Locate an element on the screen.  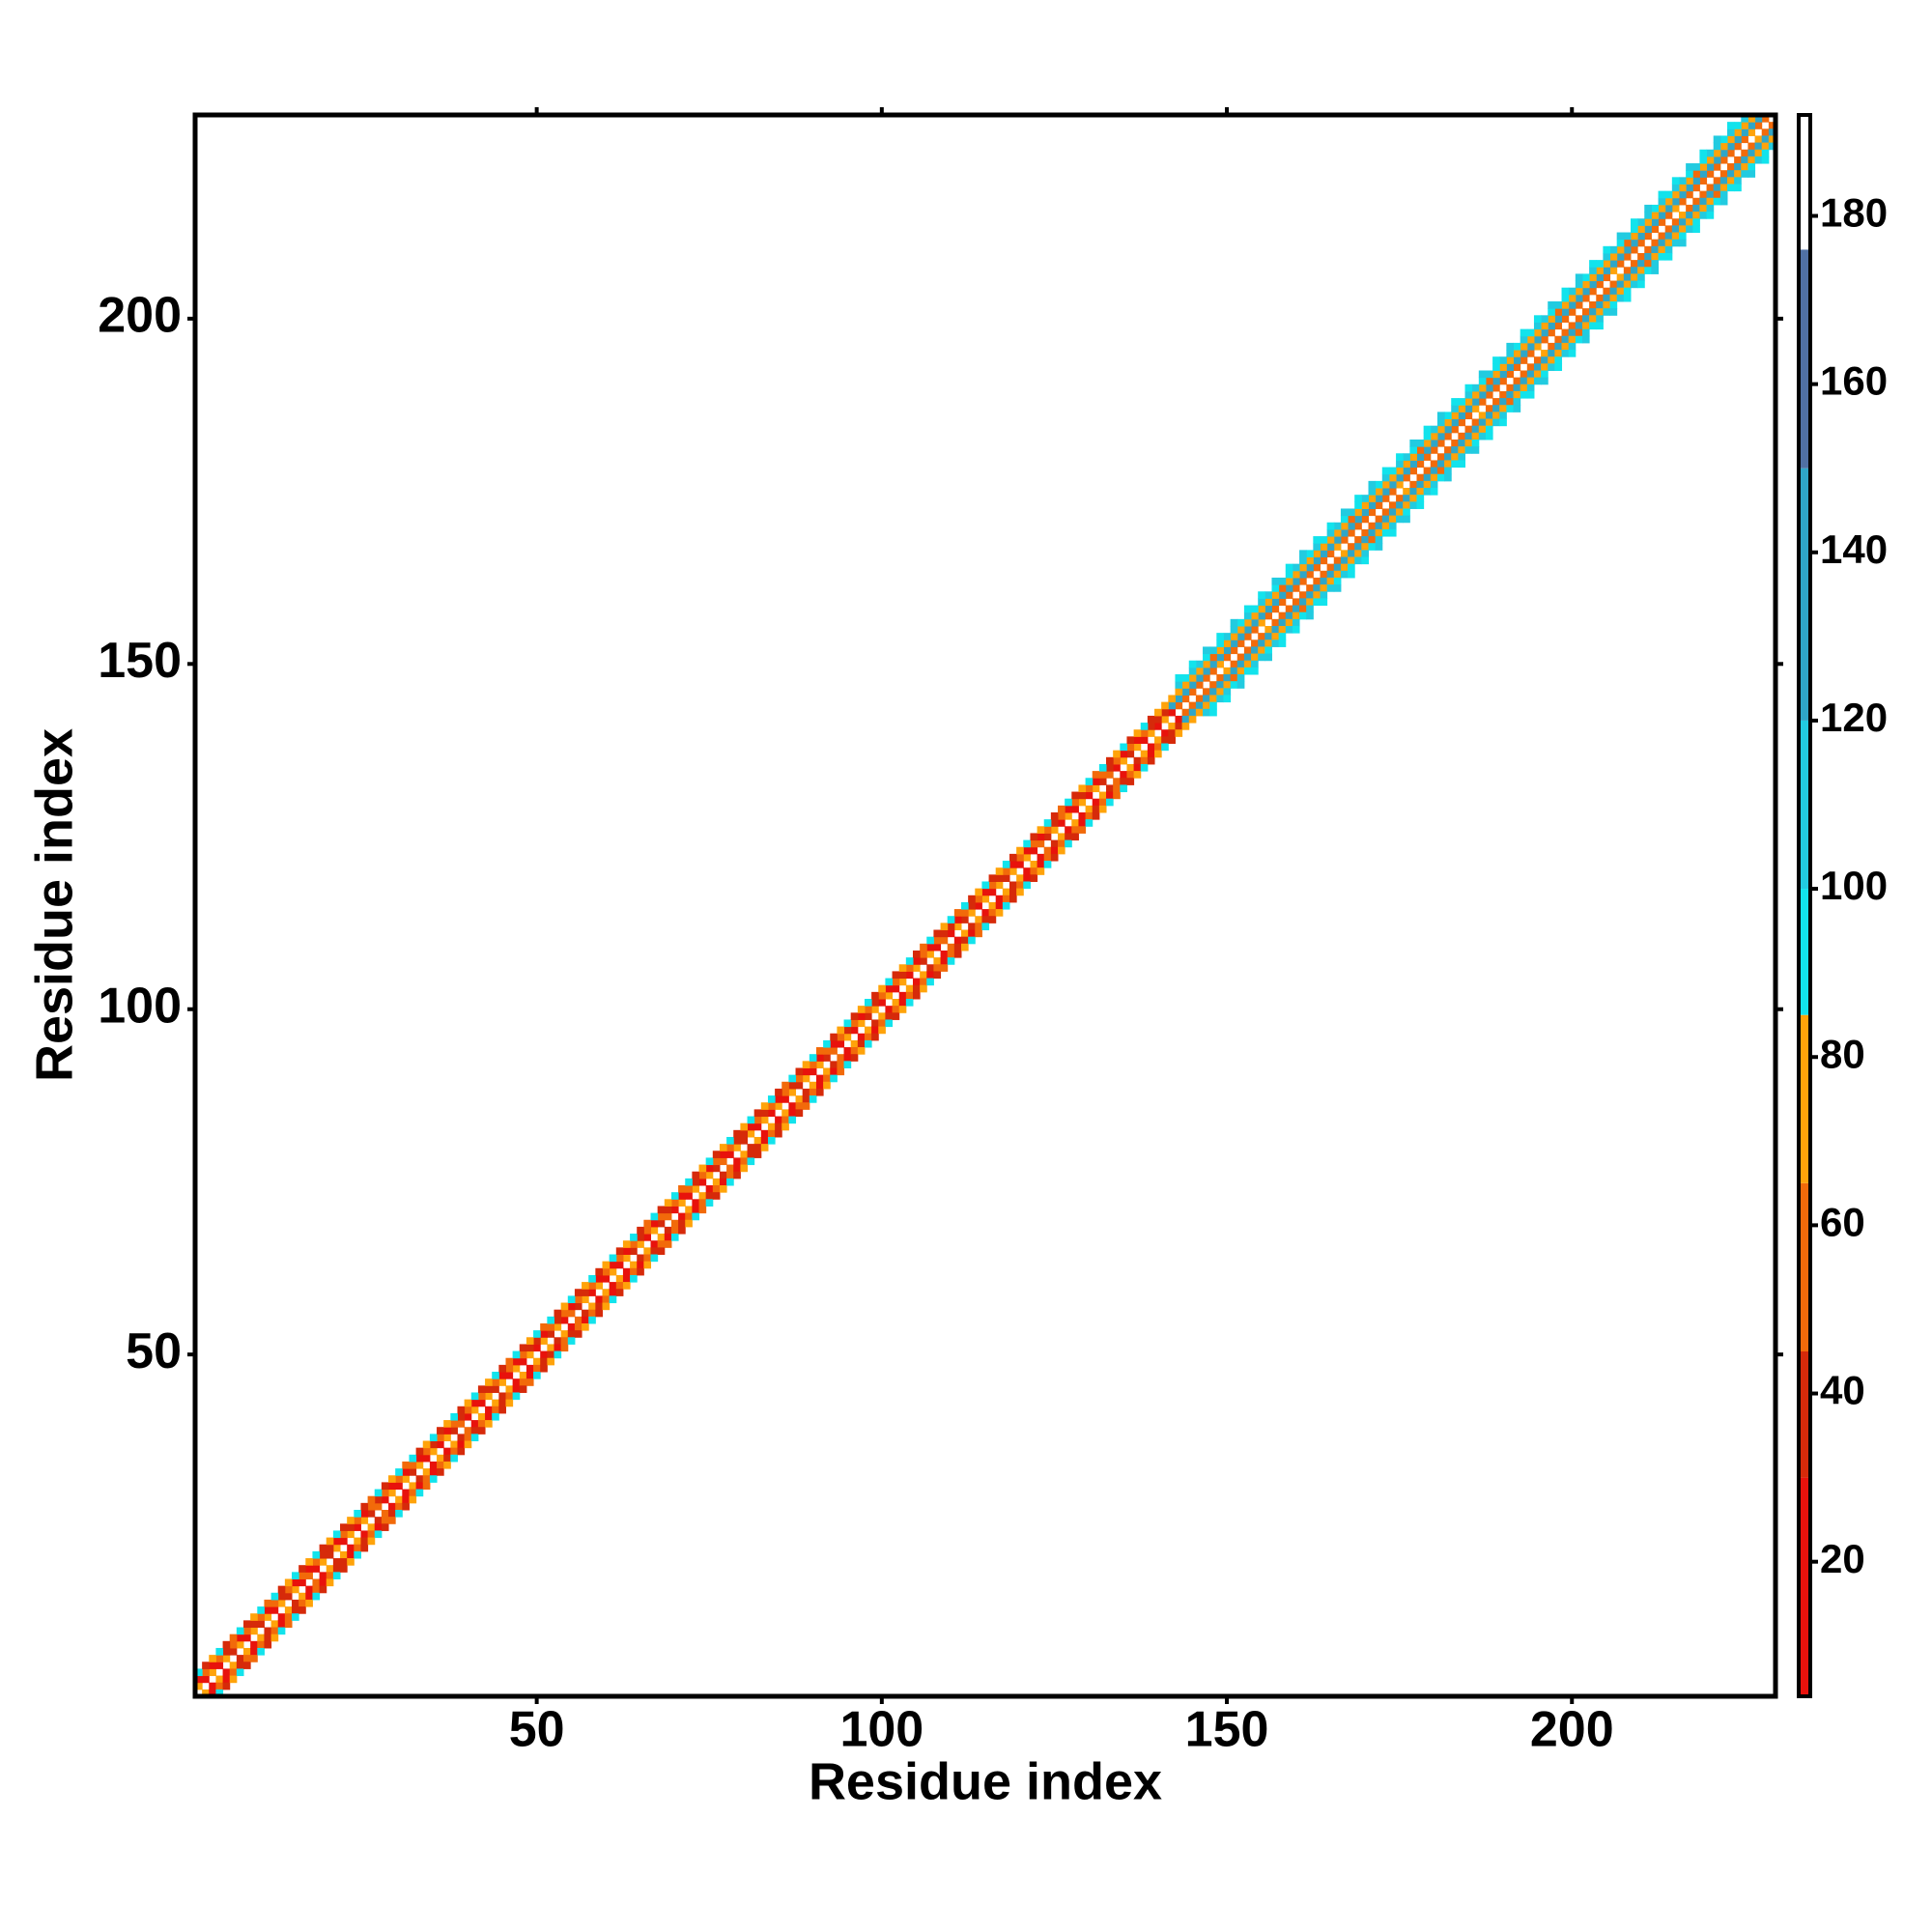
colorbar-tick-label: 40 is located at coordinates (1842, 1390).